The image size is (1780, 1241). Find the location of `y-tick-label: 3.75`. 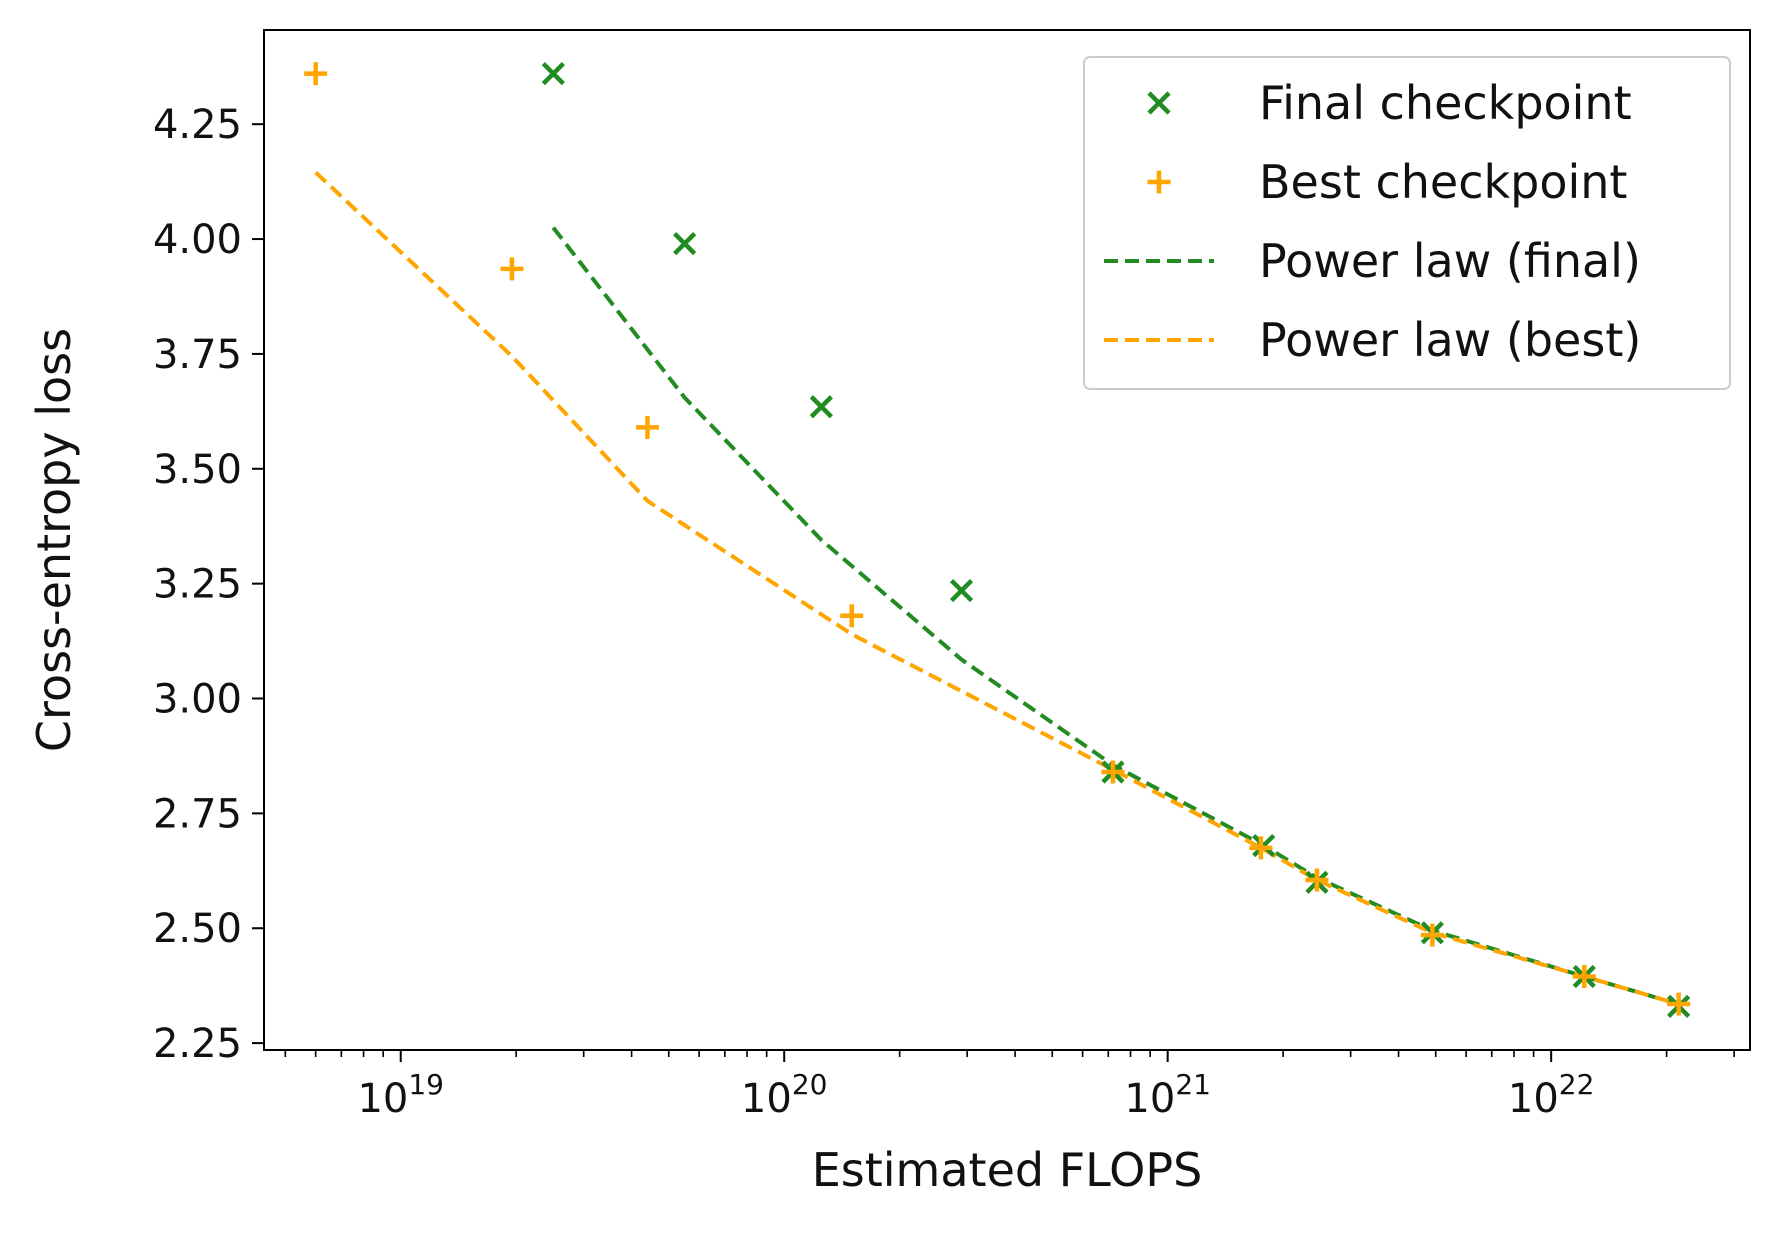

y-tick-label: 3.75 is located at coordinates (197, 355).